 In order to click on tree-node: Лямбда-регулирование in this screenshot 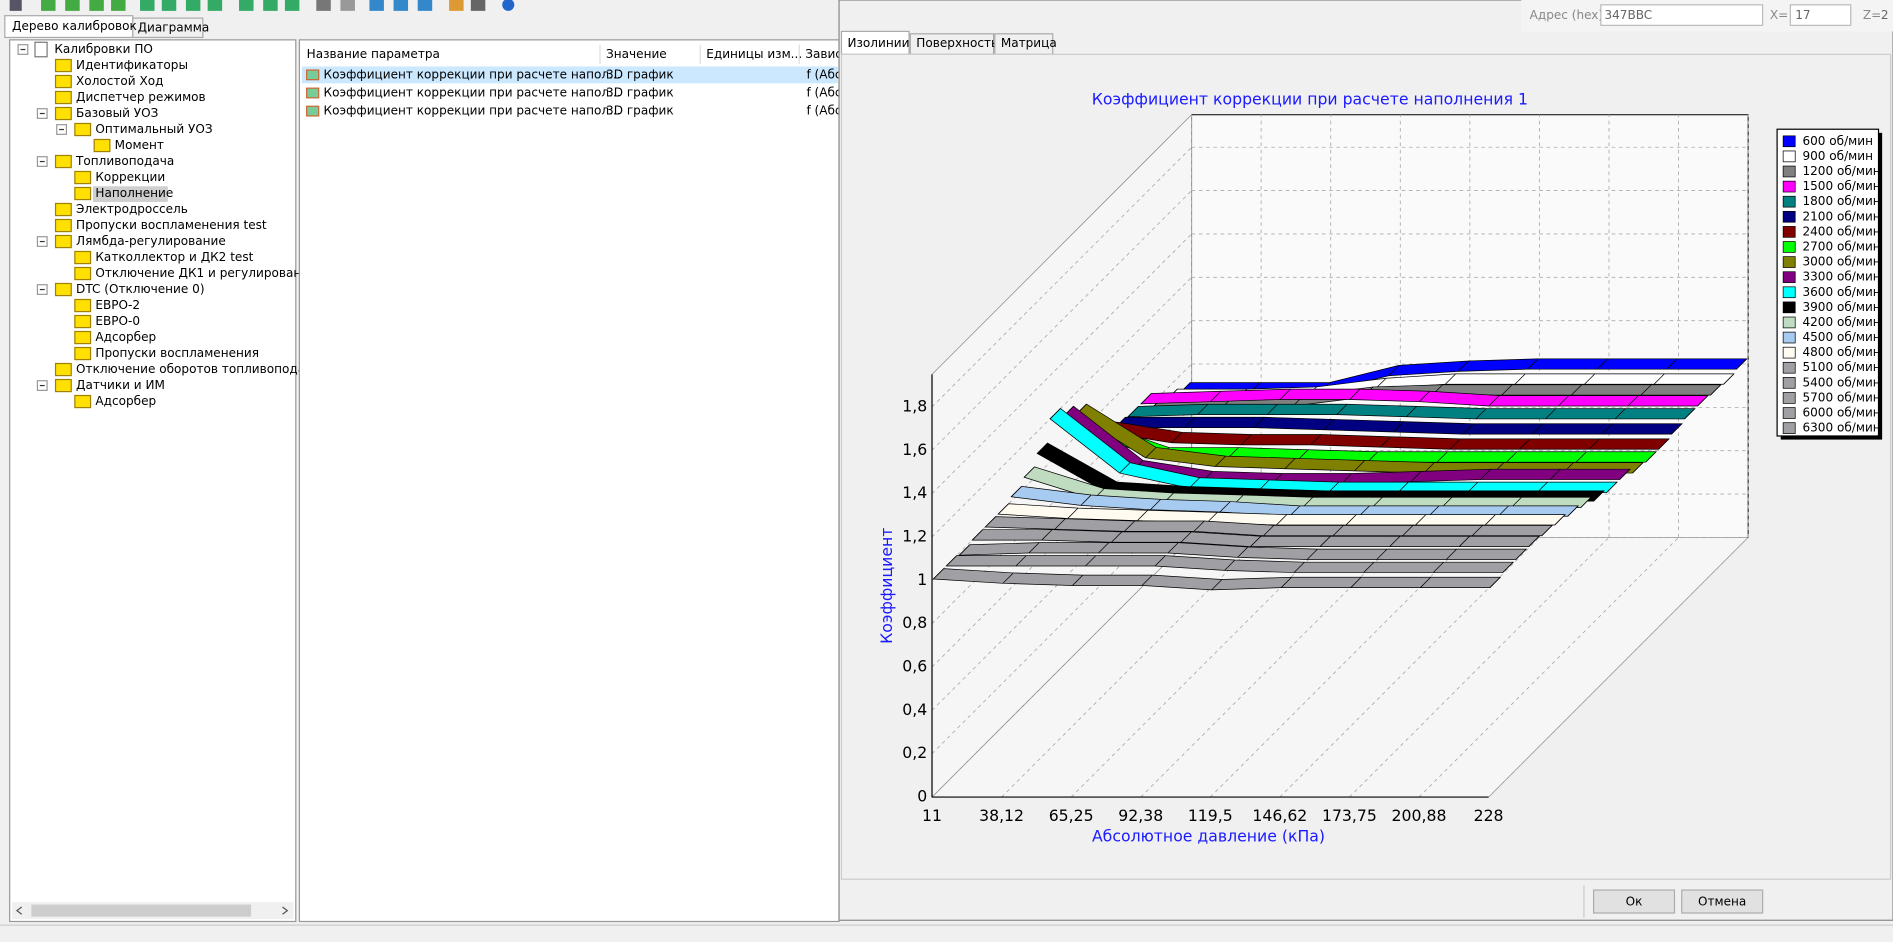, I will do `click(151, 241)`.